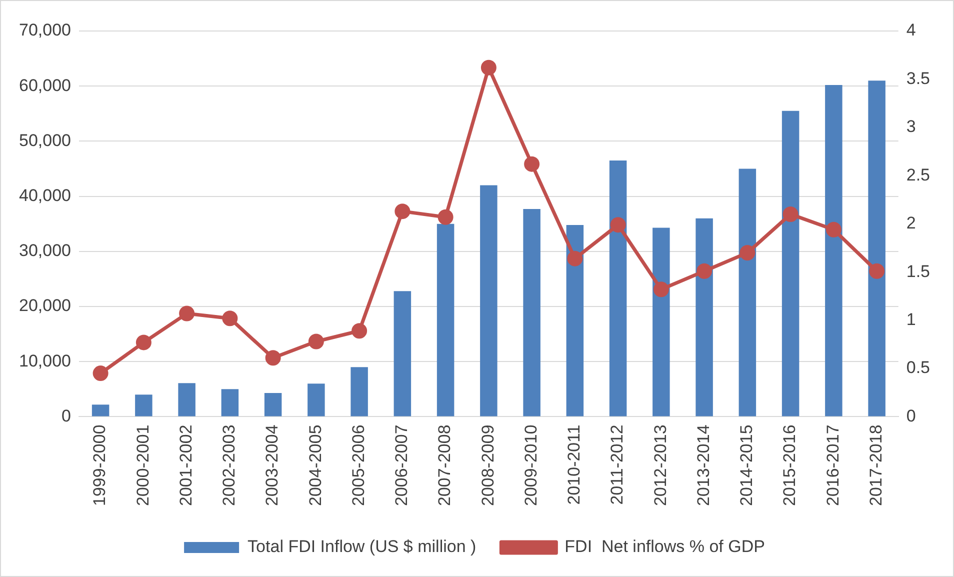 This screenshot has width=954, height=577. I want to click on y2-tick-label: 1.5, so click(918, 271).